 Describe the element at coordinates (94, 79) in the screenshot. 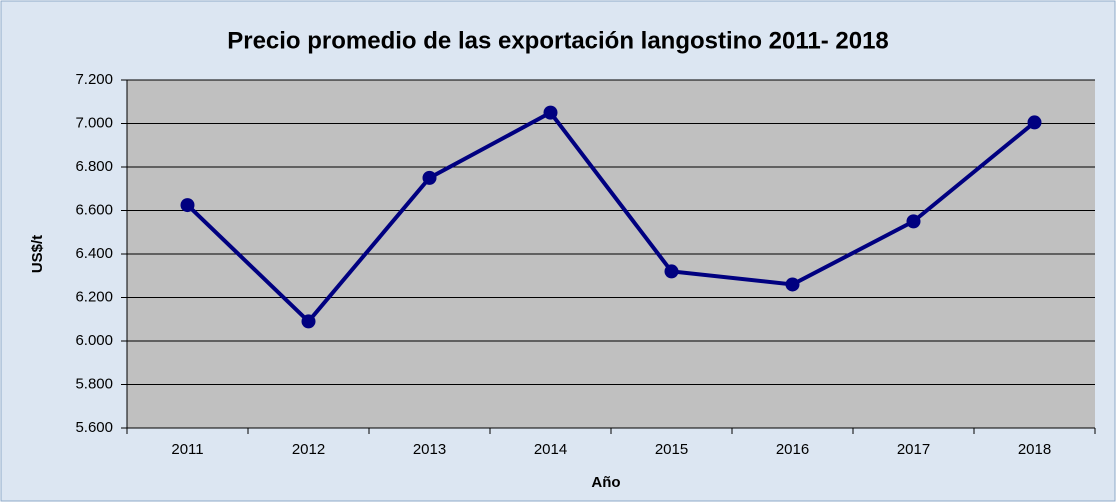

I see `y-tick-label: 7.200` at that location.